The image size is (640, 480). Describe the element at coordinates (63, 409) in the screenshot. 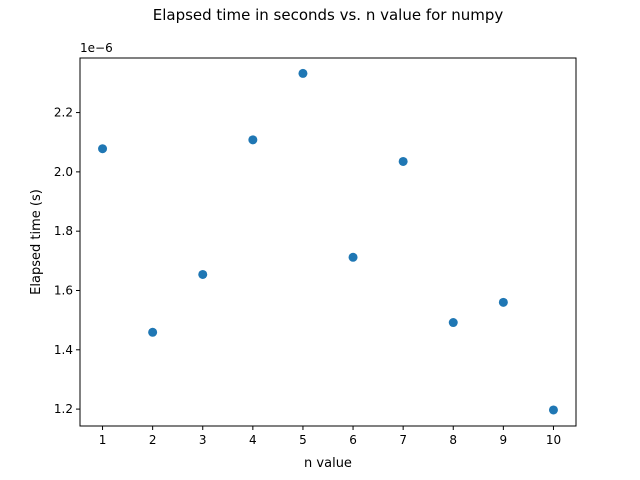

I see `y-tick-label: 1.2` at that location.